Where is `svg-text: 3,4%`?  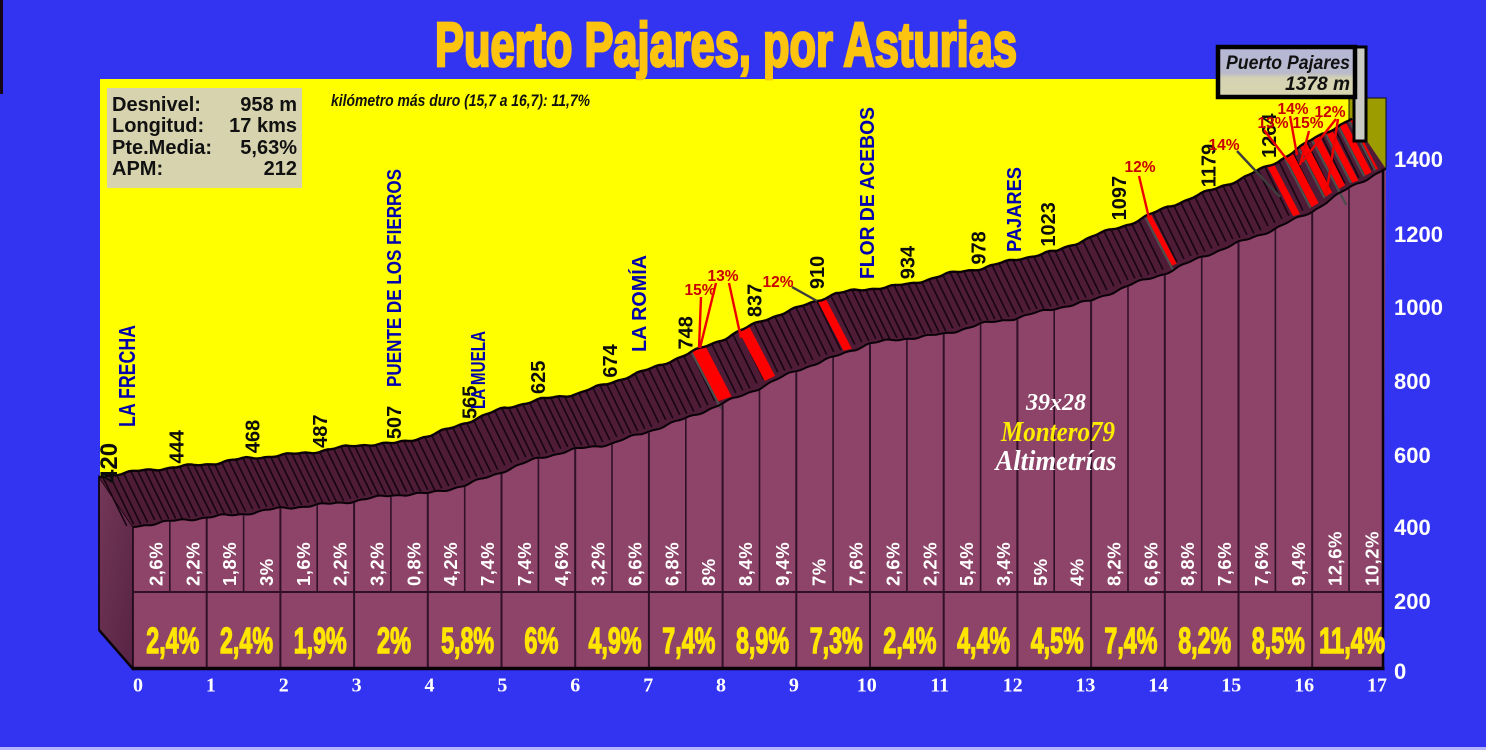
svg-text: 3,4% is located at coordinates (1003, 564).